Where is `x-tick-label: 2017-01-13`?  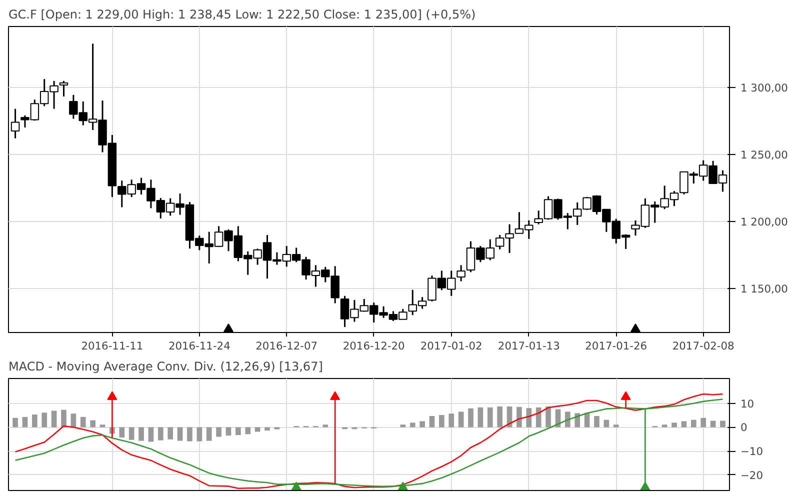
x-tick-label: 2017-01-13 is located at coordinates (529, 346).